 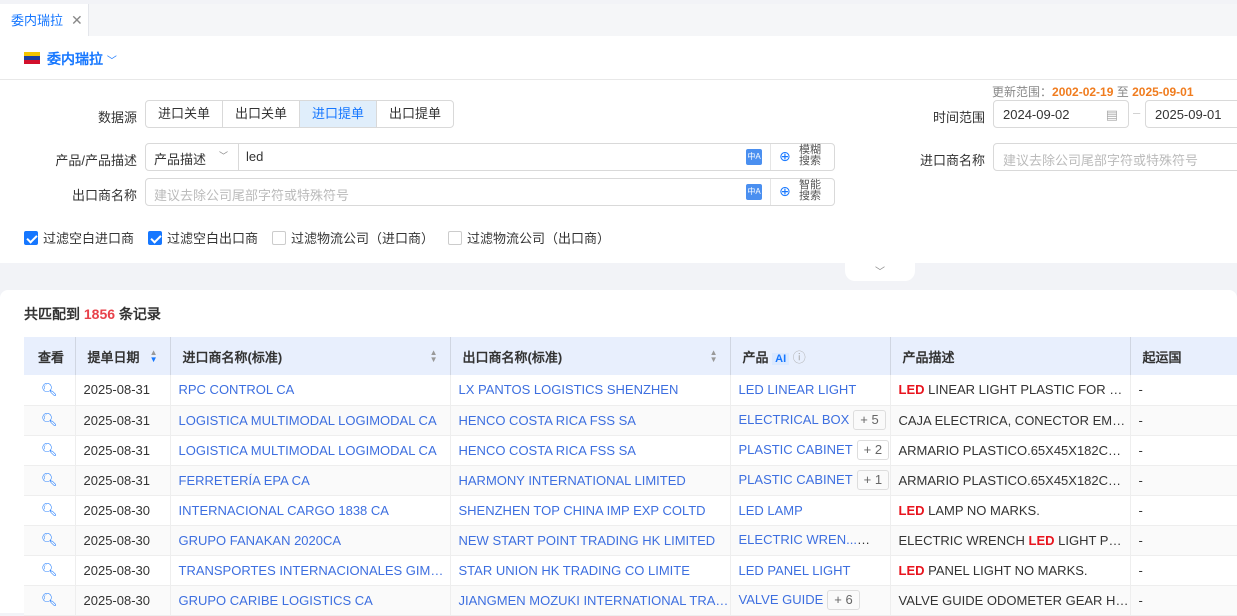 What do you see at coordinates (810, 510) in the screenshot?
I see `product-cell: LED LAMP` at bounding box center [810, 510].